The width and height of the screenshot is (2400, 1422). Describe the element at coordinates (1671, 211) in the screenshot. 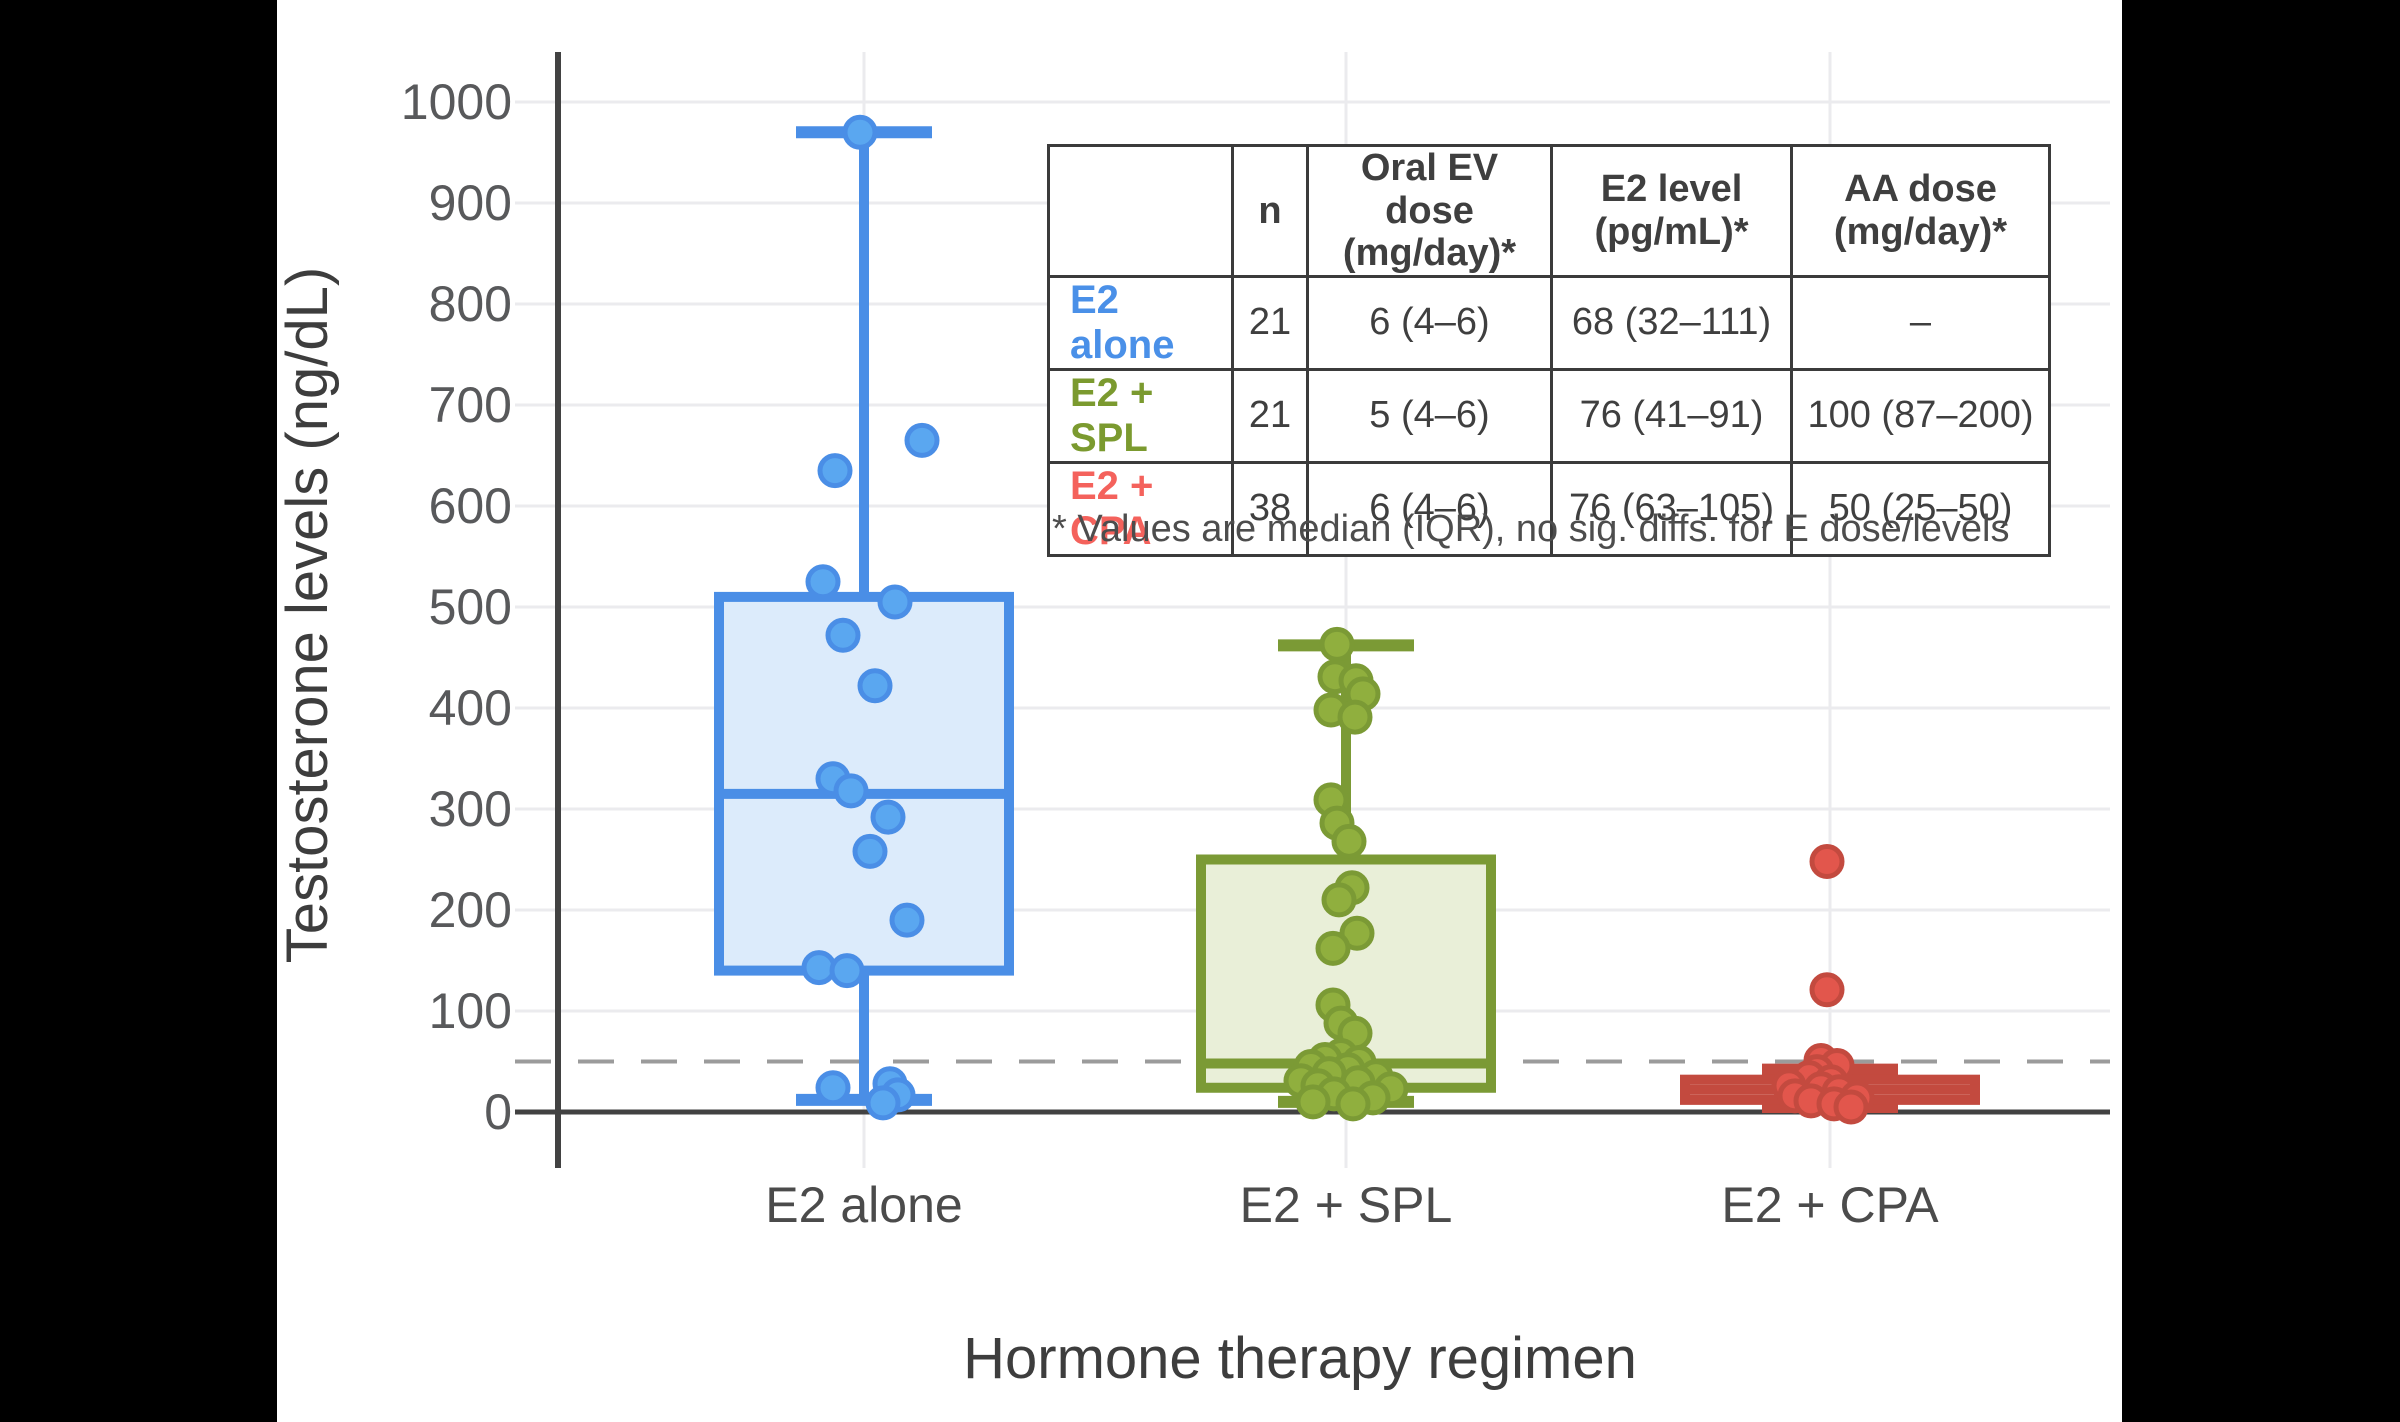

I see `table-header-e2-level: E2 level (pg/mL)*` at that location.